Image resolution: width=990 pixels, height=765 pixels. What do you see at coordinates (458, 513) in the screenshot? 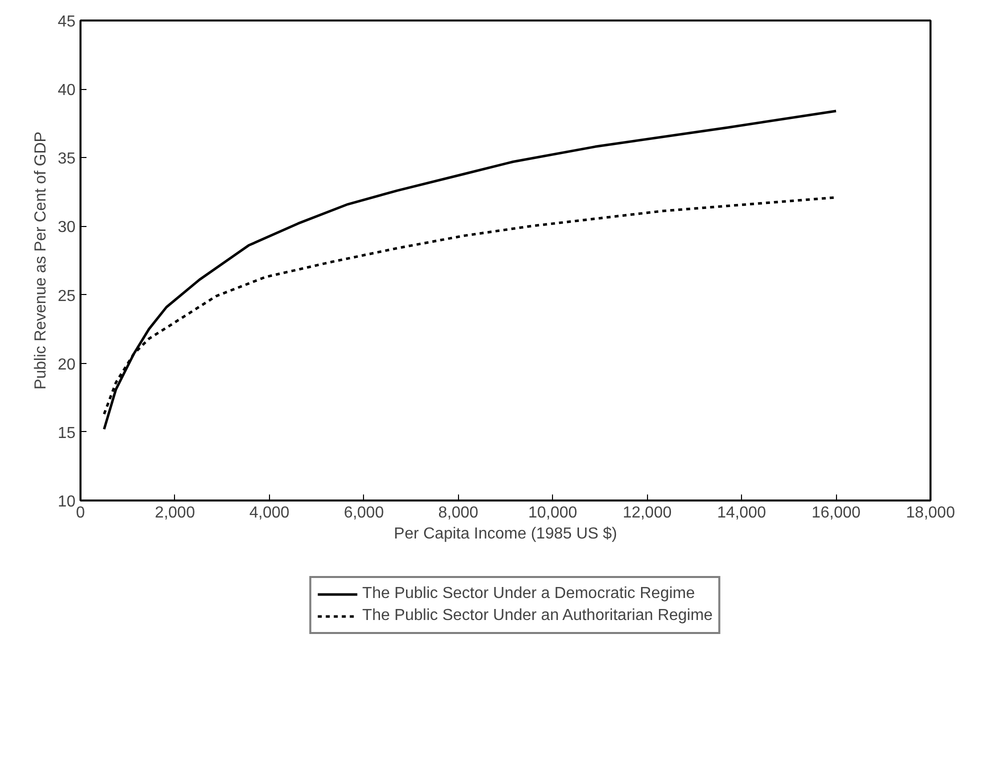
I see `x-tick-label: 8,000` at bounding box center [458, 513].